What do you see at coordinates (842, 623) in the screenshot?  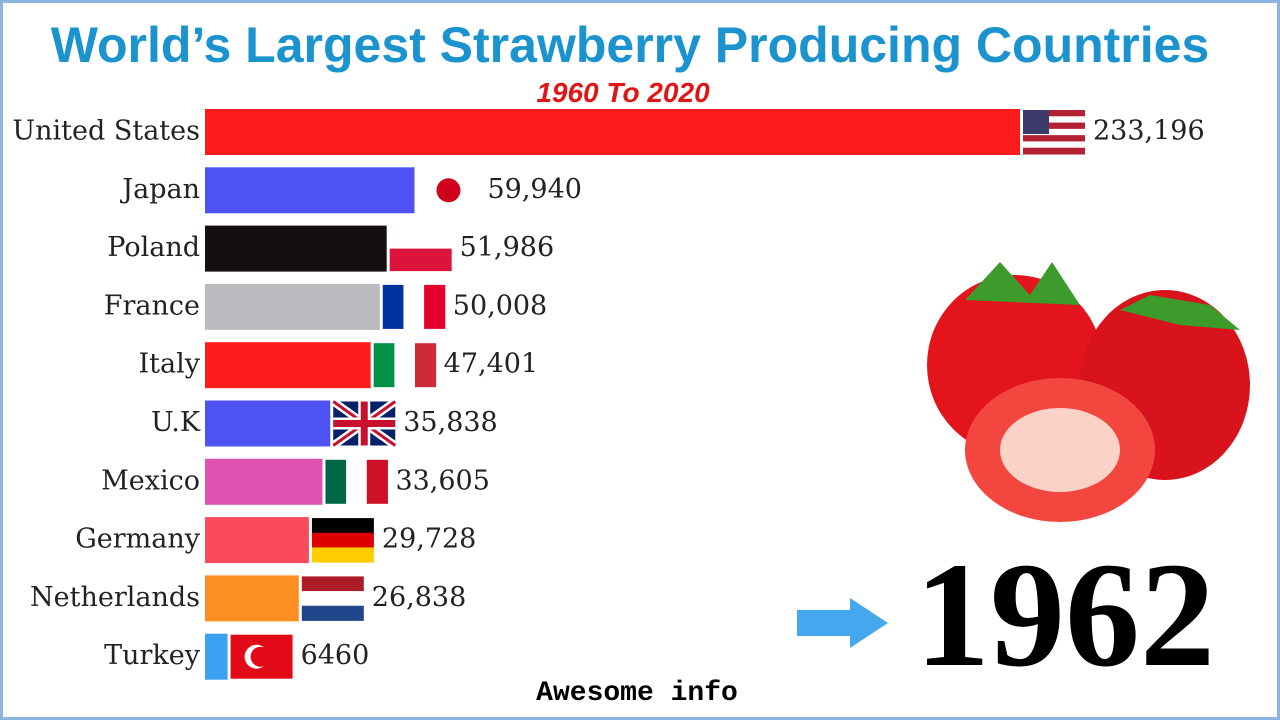 I see `year-arrow` at bounding box center [842, 623].